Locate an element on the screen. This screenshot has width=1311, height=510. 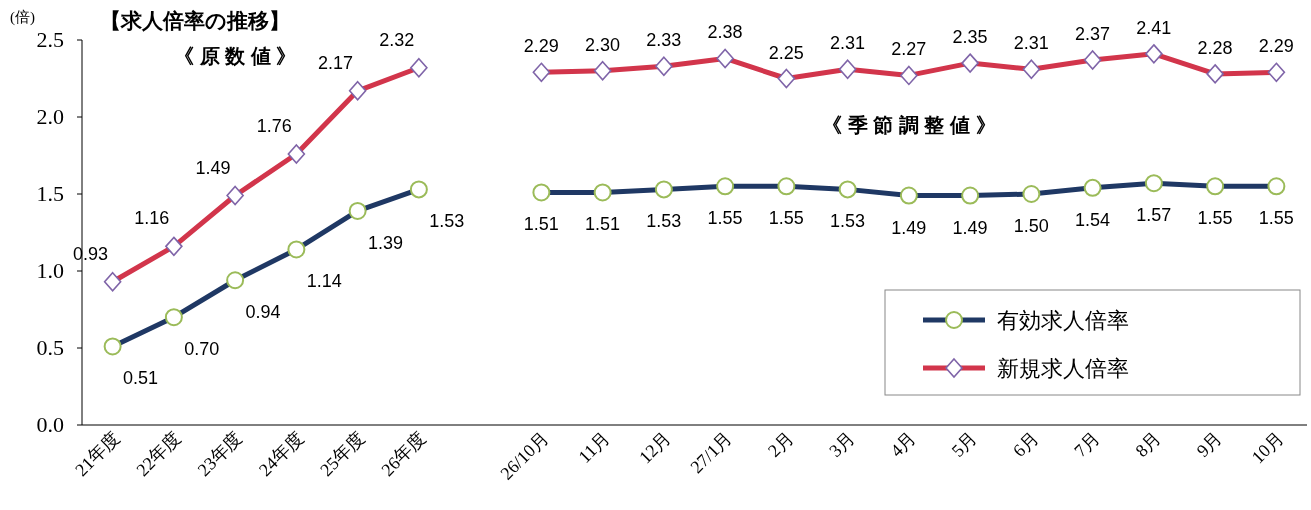
x-tick-label: 22年度 is located at coordinates (158, 454).